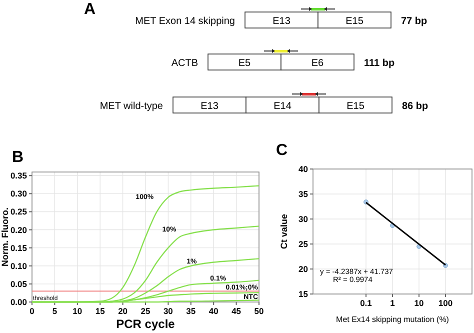 This screenshot has width=474, height=333. What do you see at coordinates (303, 294) in the screenshot?
I see `y-tick-label: 15` at bounding box center [303, 294].